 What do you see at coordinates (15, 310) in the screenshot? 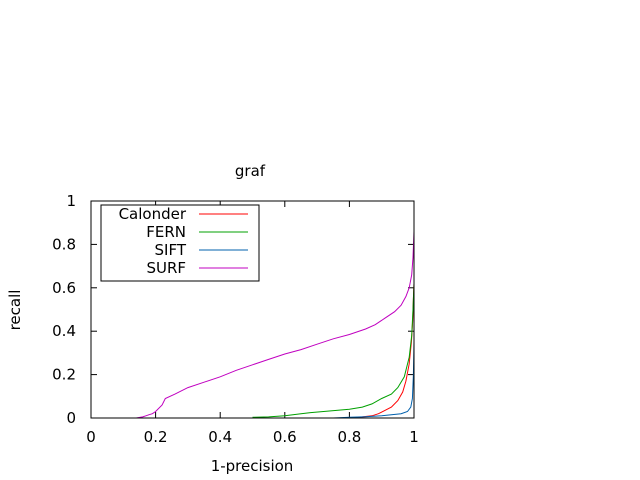
I see `y-axis-label: recall` at bounding box center [15, 310].